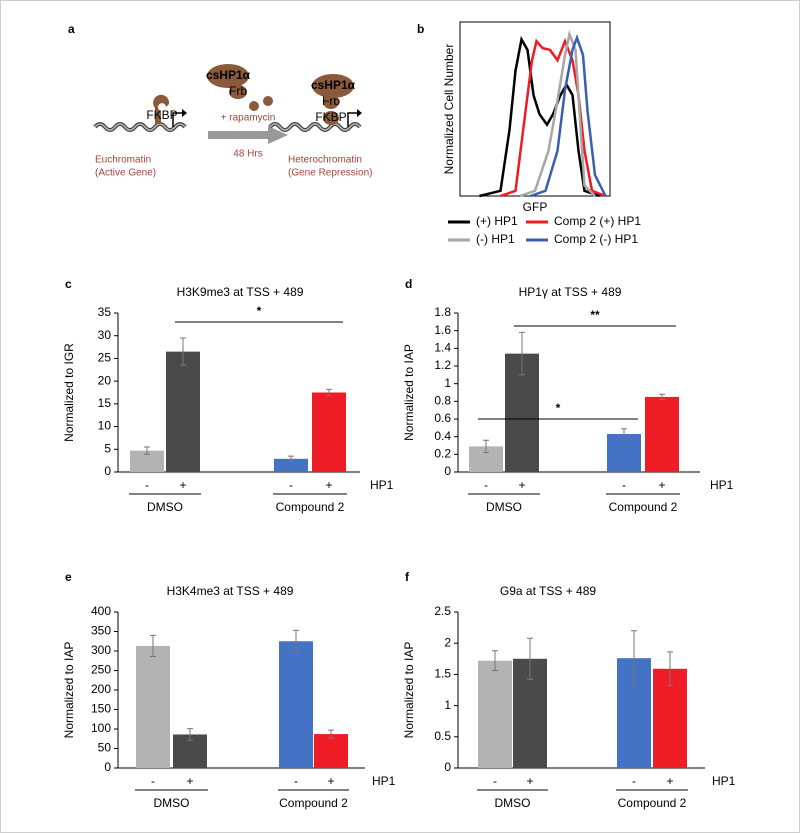 This screenshot has width=800, height=833. I want to click on legend-label: (-) HP1, so click(495, 239).